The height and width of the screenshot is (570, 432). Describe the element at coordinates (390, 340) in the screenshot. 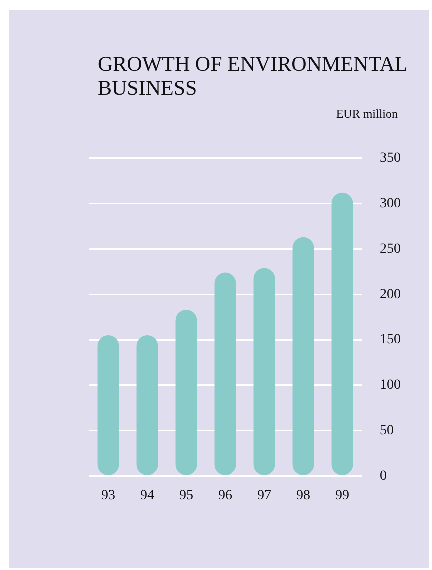

I see `y-tick-label: 150` at that location.